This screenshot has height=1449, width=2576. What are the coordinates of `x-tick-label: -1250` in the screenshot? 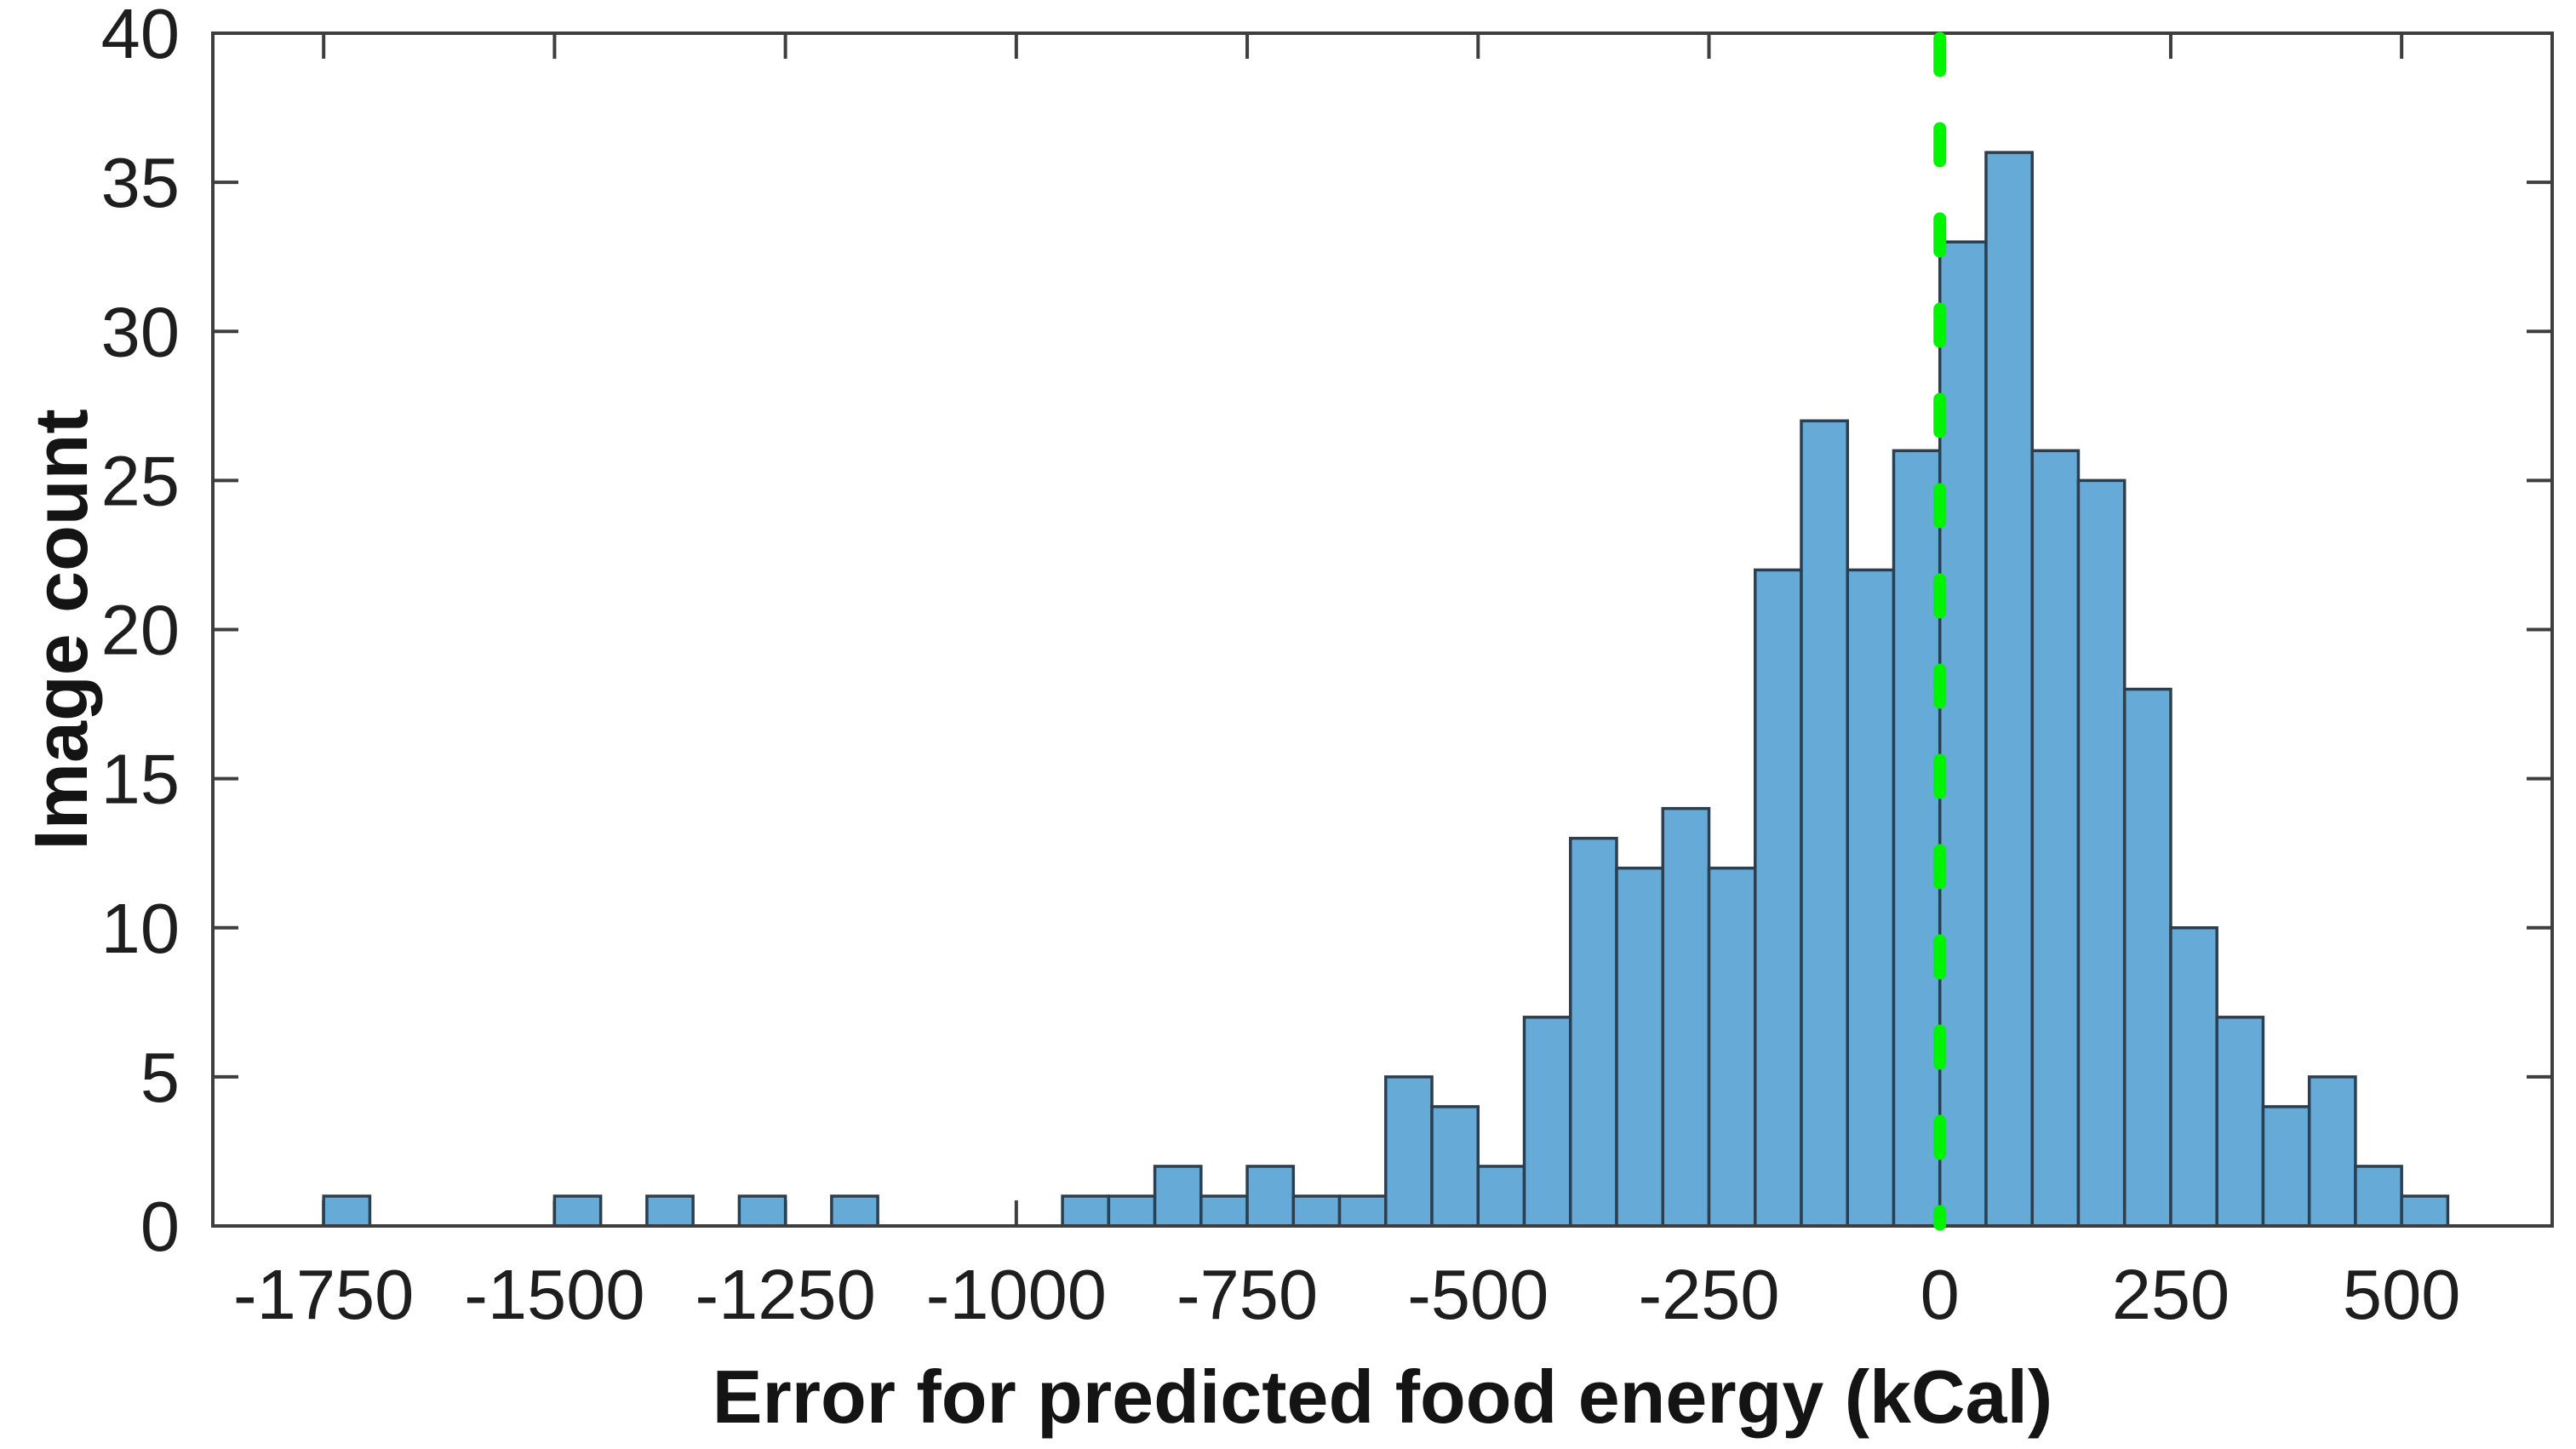 It's located at (785, 1294).